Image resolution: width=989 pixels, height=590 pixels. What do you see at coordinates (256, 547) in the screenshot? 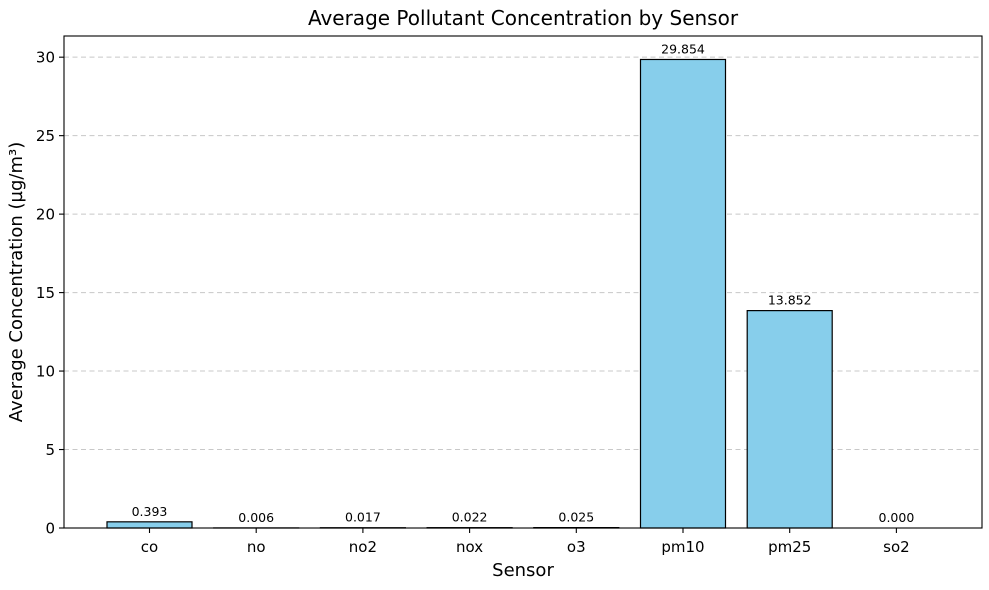
I see `x-tick-label-no: no` at bounding box center [256, 547].